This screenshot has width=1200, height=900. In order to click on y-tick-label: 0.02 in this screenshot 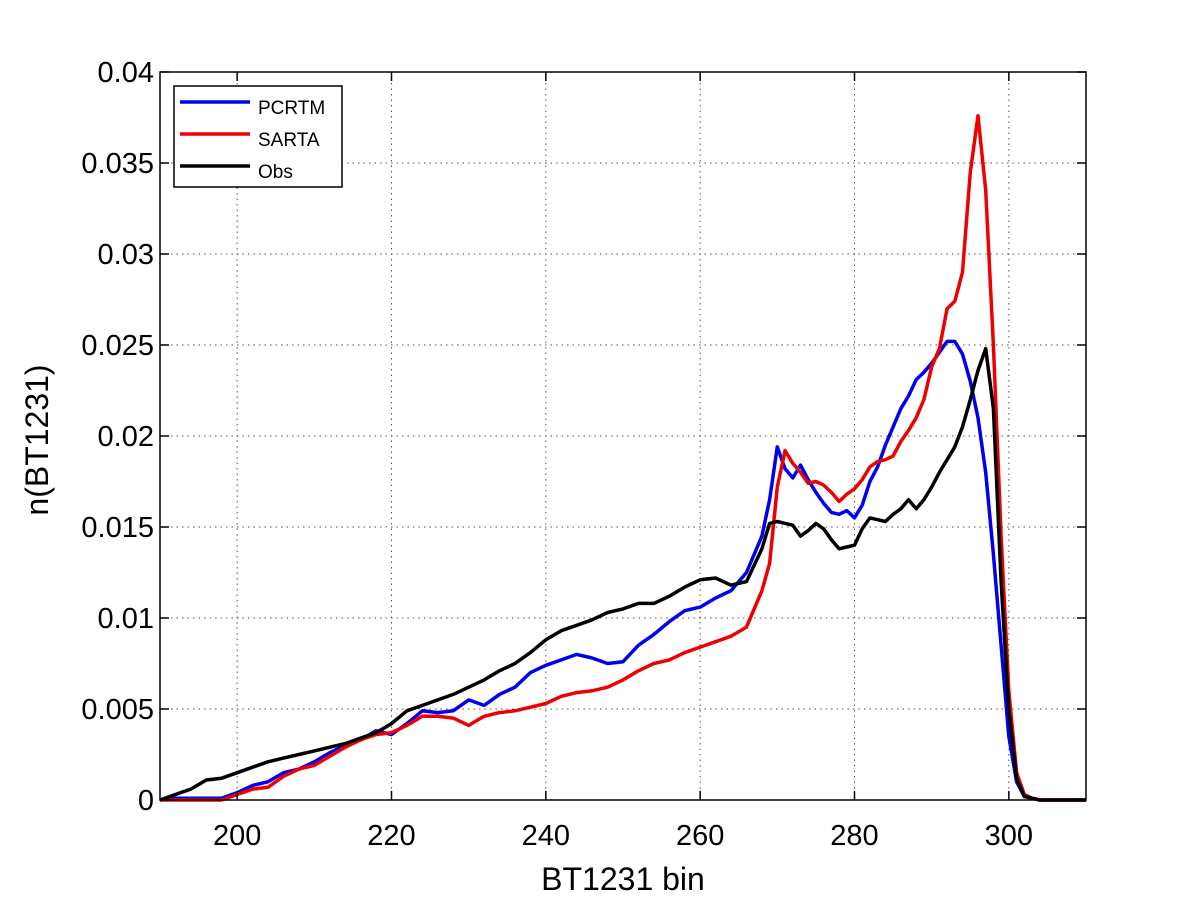, I will do `click(126, 437)`.